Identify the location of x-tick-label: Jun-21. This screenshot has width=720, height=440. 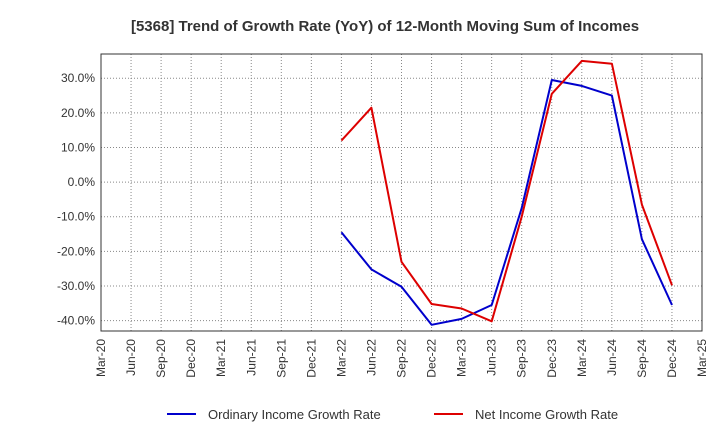
(251, 357).